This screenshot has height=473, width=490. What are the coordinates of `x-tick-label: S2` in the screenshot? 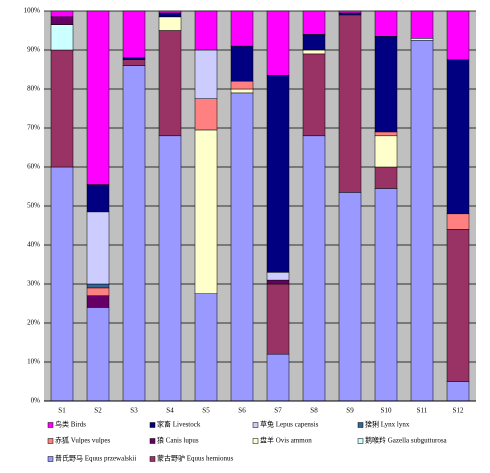 It's located at (98, 411).